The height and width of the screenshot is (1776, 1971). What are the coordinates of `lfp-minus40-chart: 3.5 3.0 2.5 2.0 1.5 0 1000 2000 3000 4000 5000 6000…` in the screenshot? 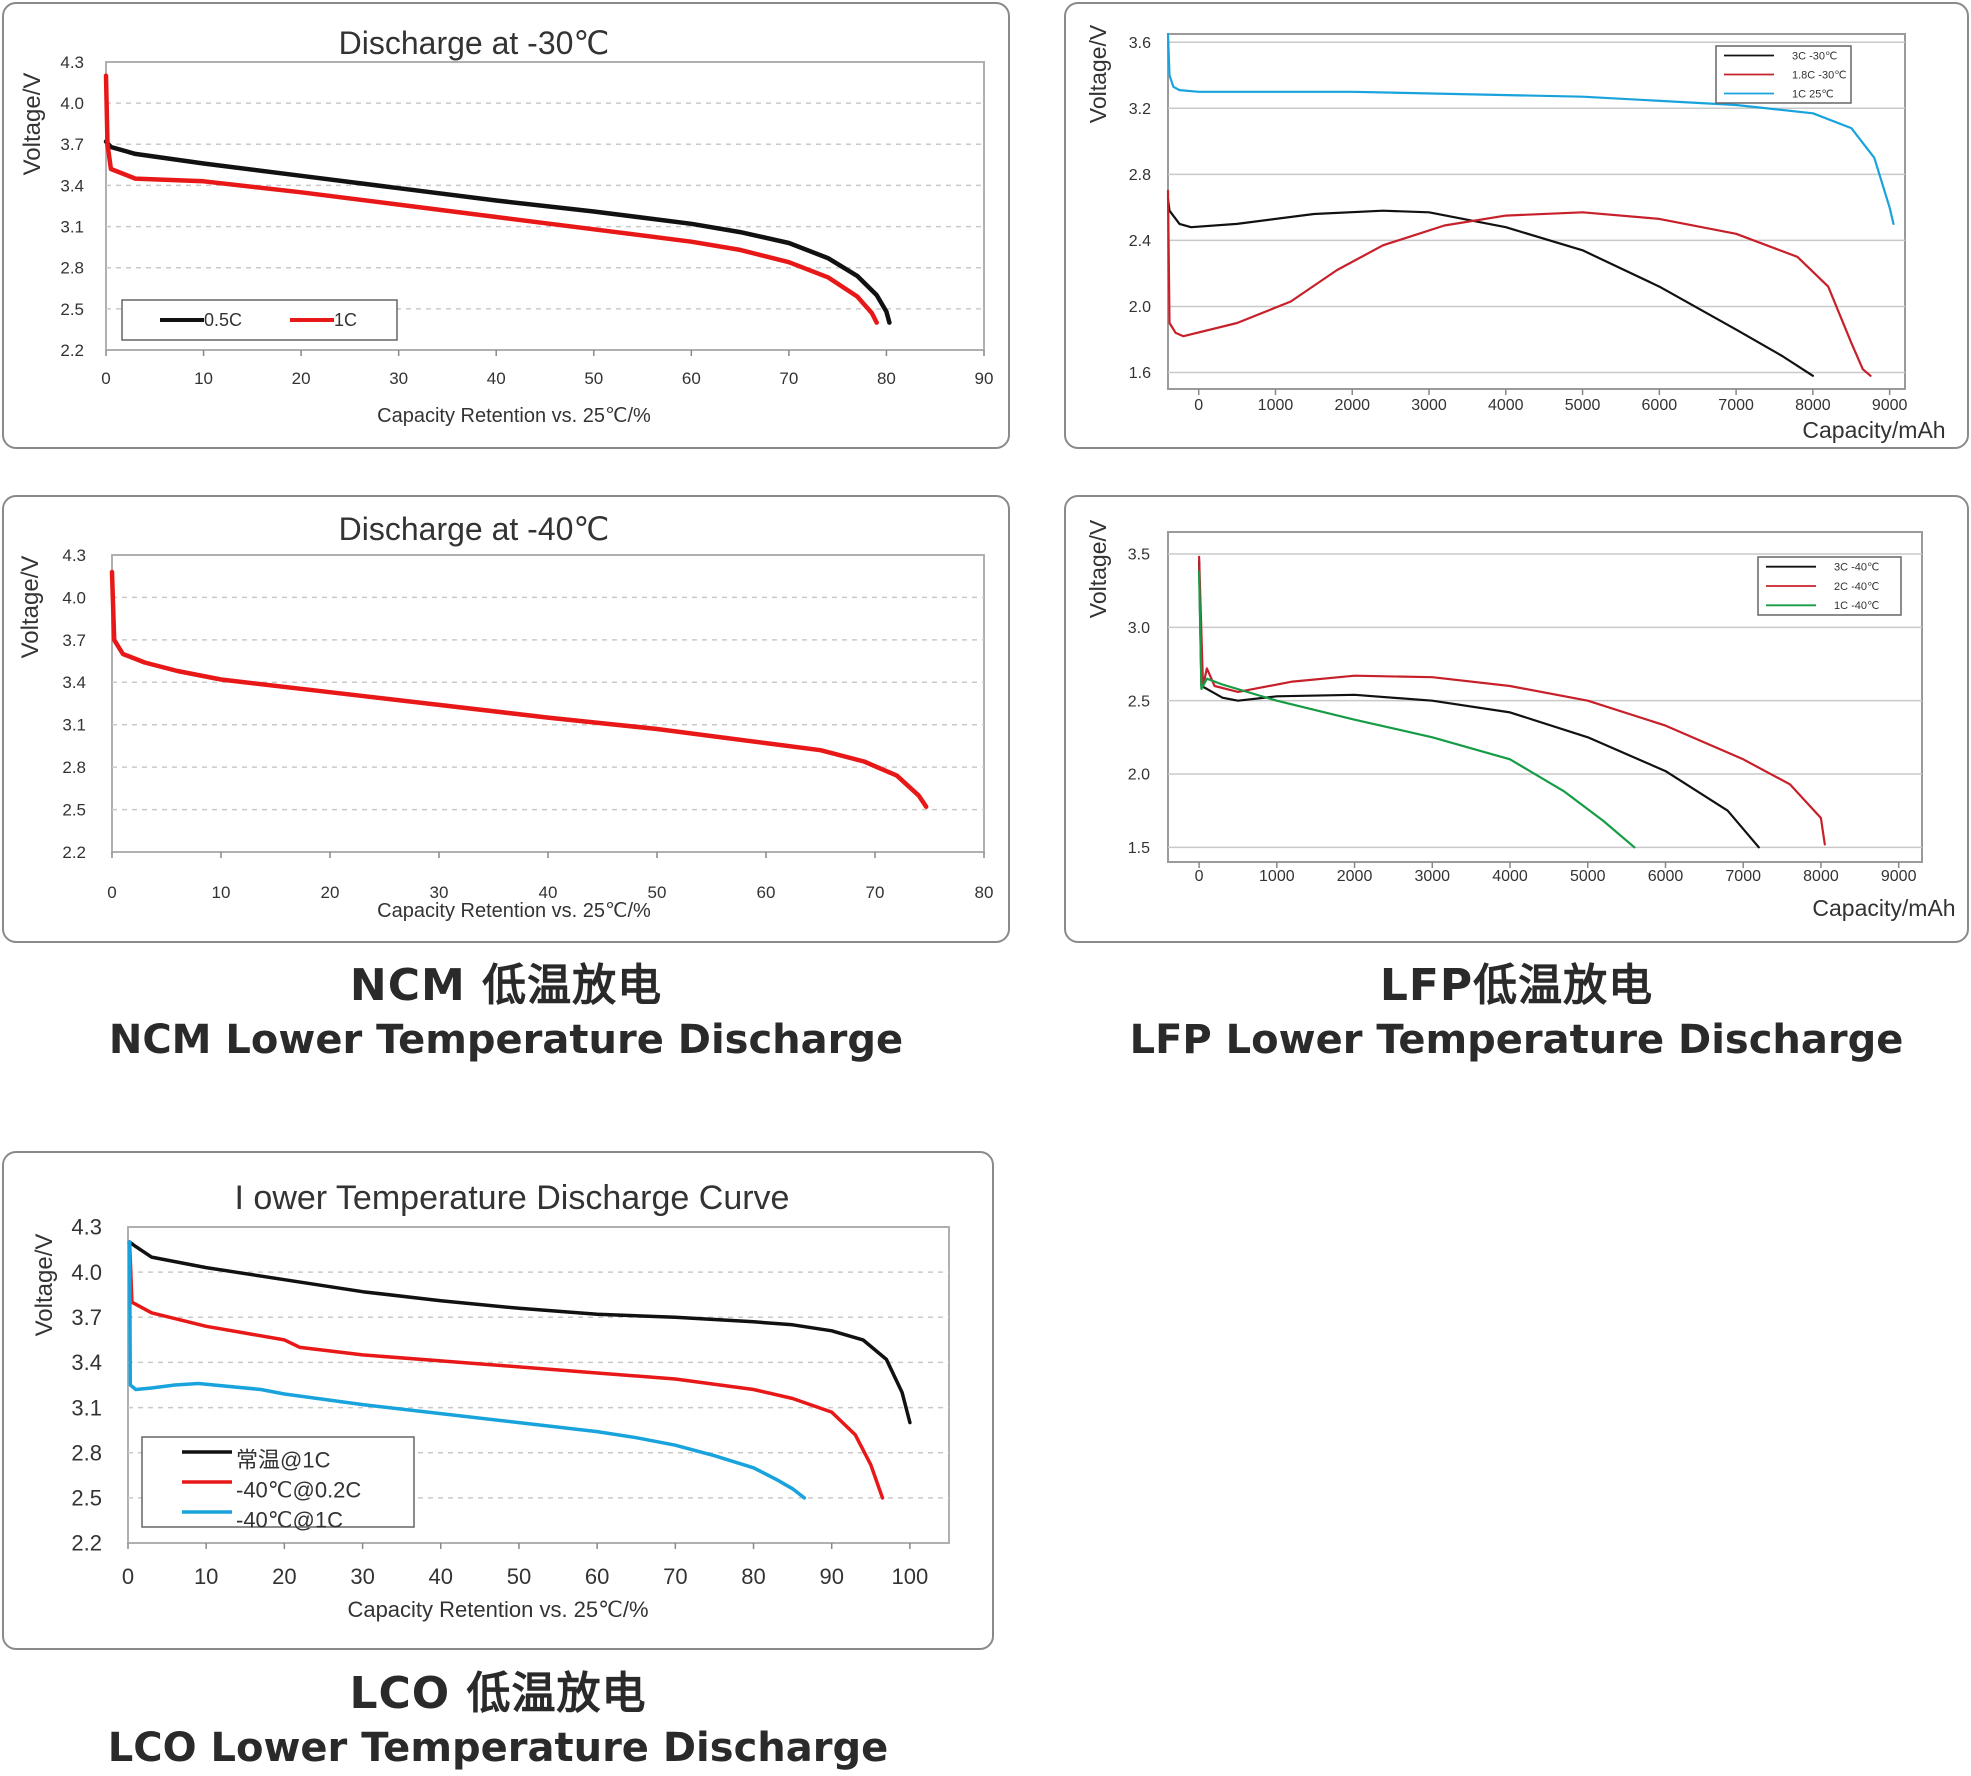 It's located at (1520, 720).